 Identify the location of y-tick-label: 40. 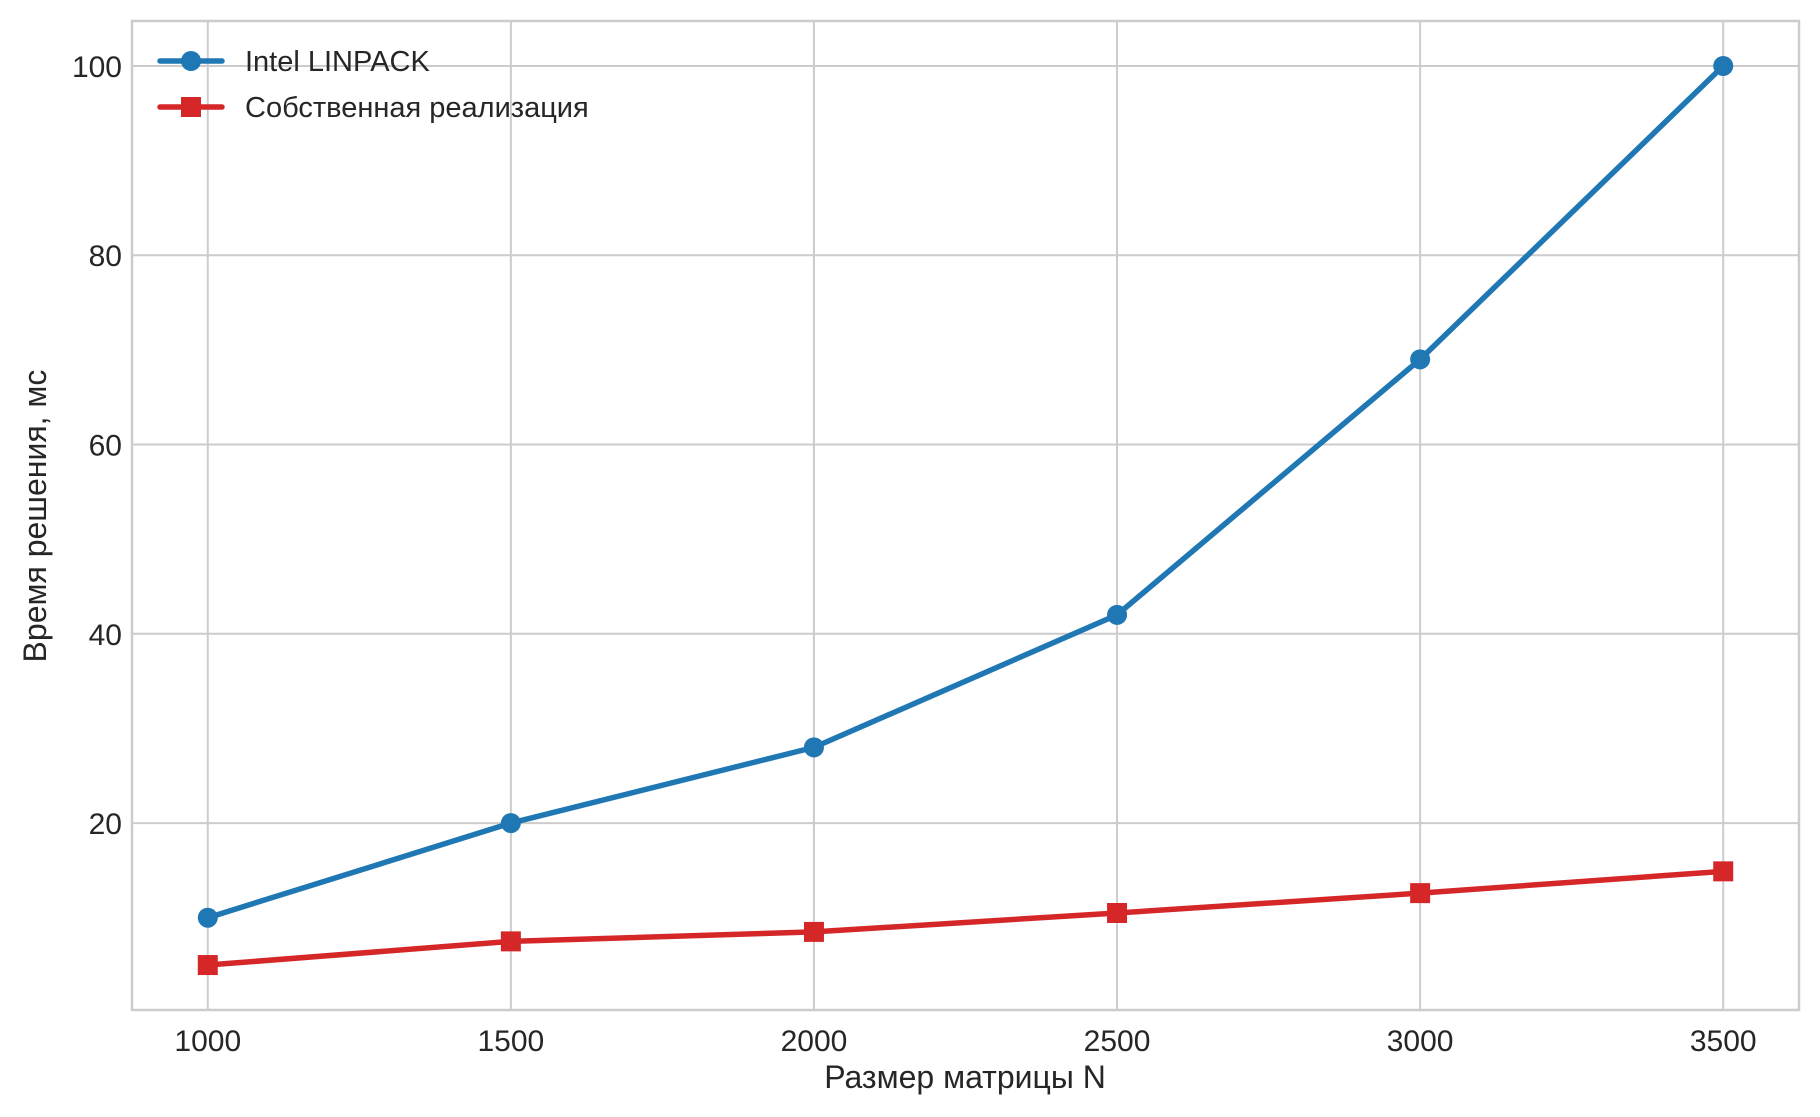
(105, 635).